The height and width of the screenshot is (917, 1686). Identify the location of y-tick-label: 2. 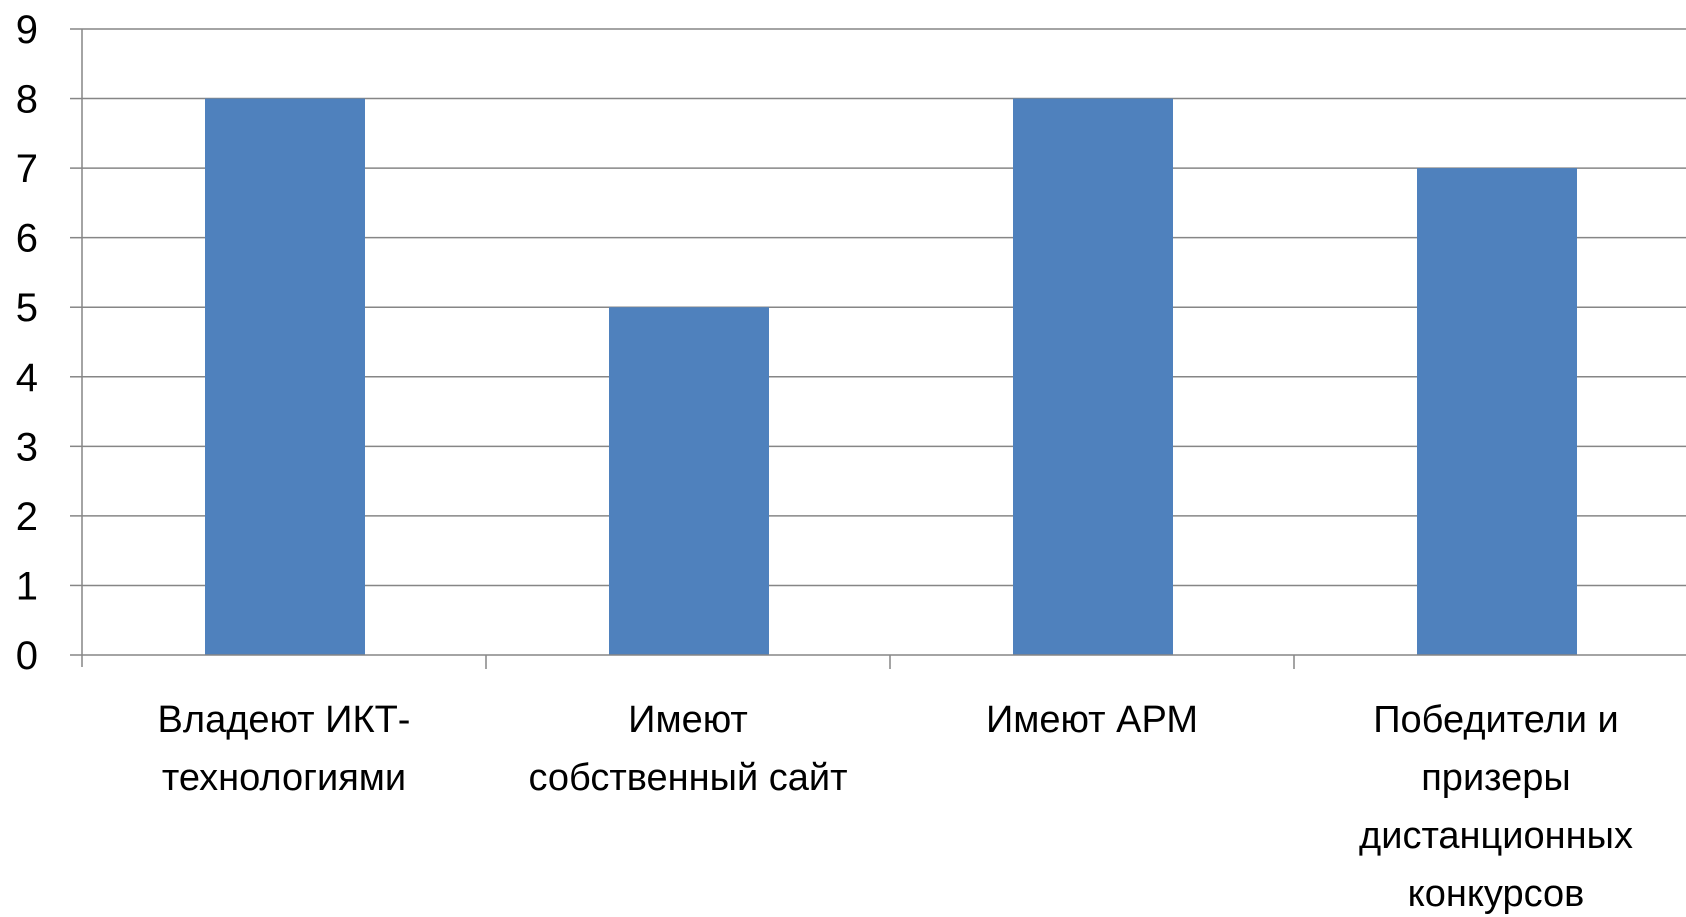
(27, 517).